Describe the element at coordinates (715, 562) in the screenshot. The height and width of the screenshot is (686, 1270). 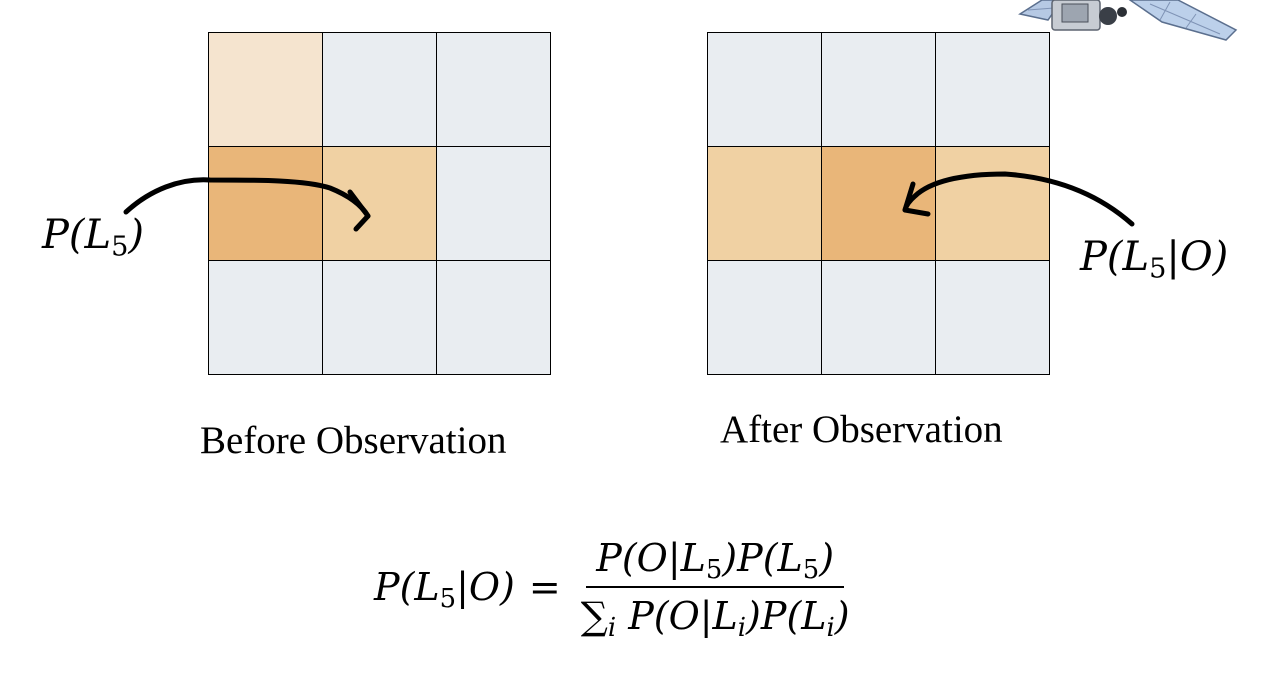
I see `formula-numerator: P(O|L5)P(L5)` at that location.